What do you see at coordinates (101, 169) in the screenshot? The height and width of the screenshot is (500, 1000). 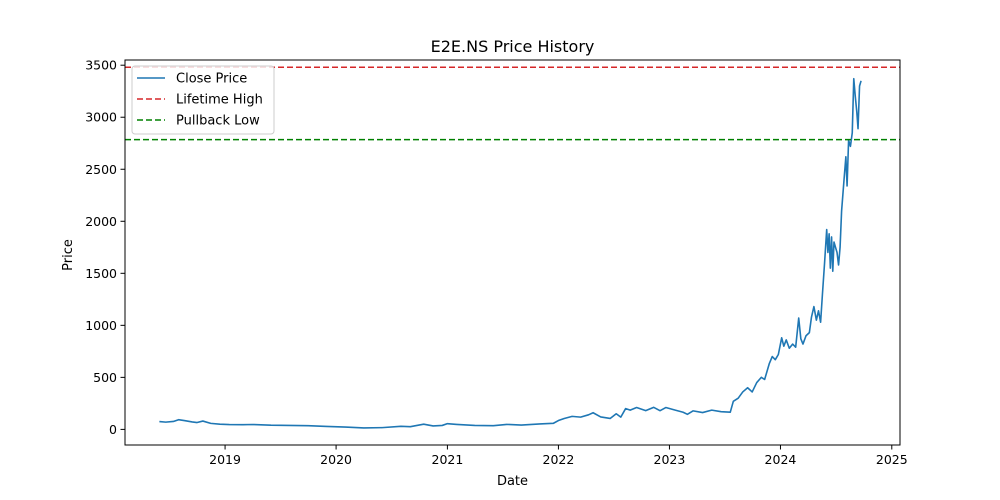 I see `y-tick-label: 2500` at bounding box center [101, 169].